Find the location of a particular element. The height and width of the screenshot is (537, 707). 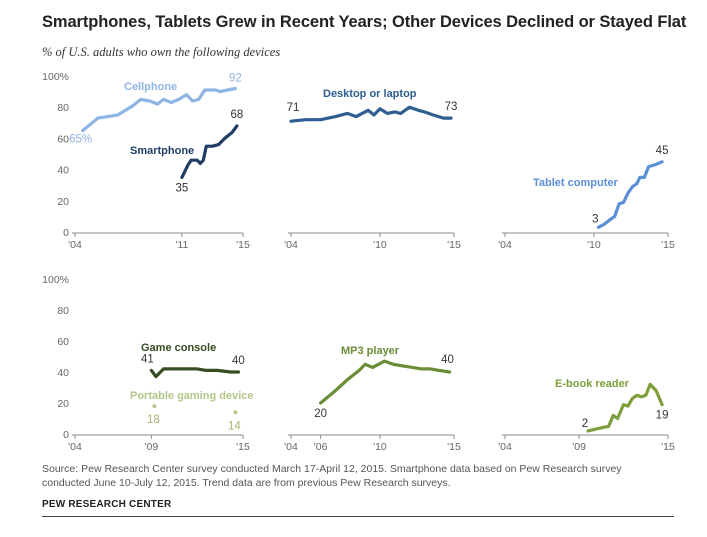

cellphone-line is located at coordinates (159, 109).